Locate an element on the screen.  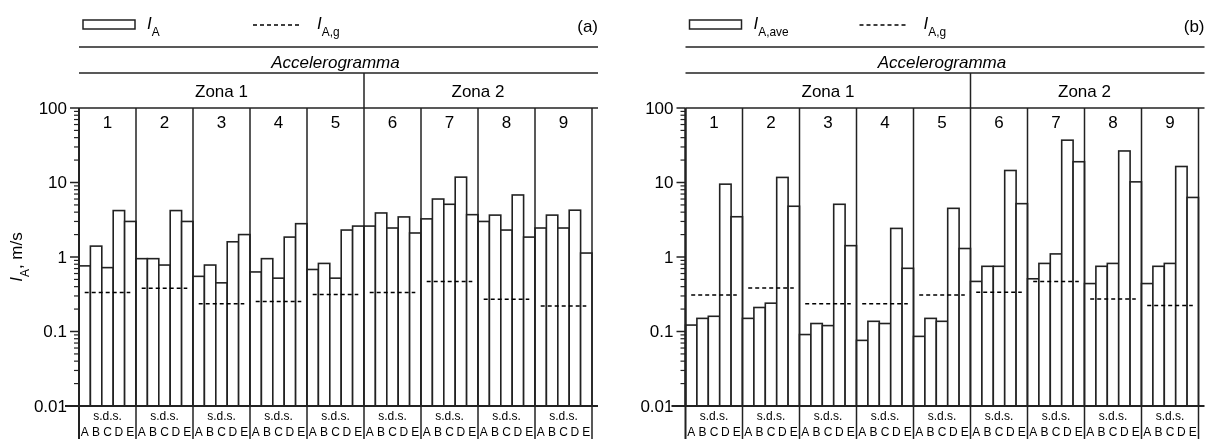
legend-label: I$_{A}$ is located at coordinates (153, 26).